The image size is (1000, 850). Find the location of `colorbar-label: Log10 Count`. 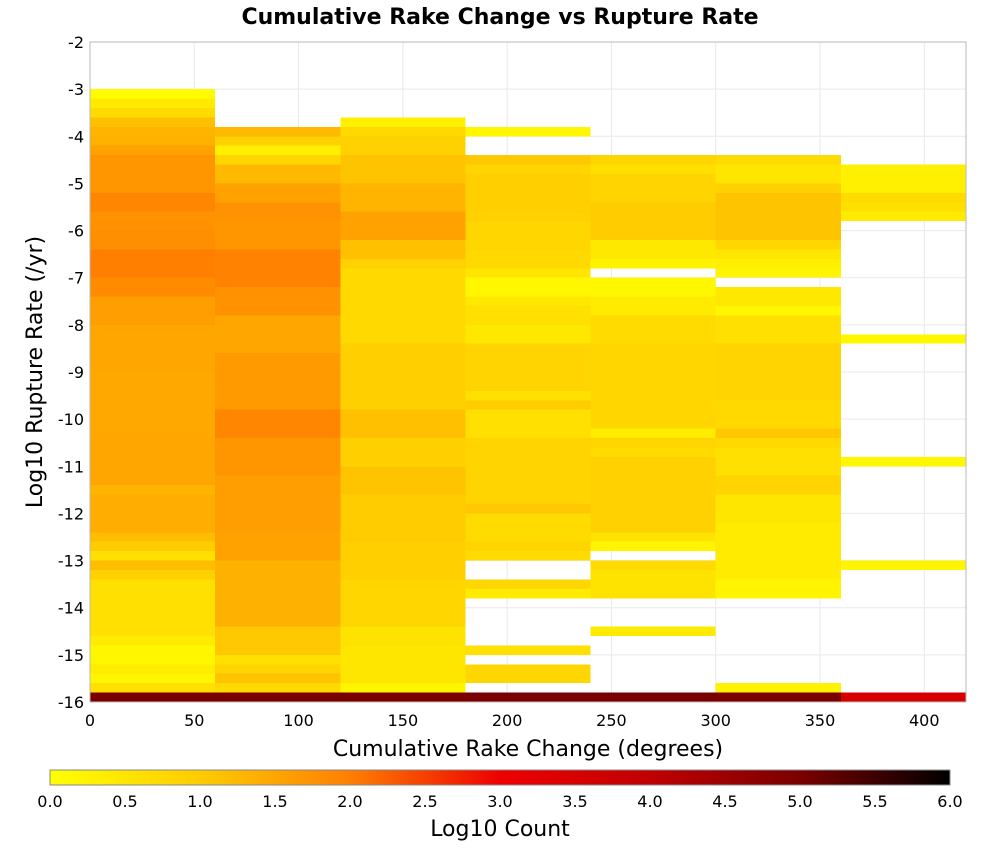

colorbar-label: Log10 Count is located at coordinates (500, 829).